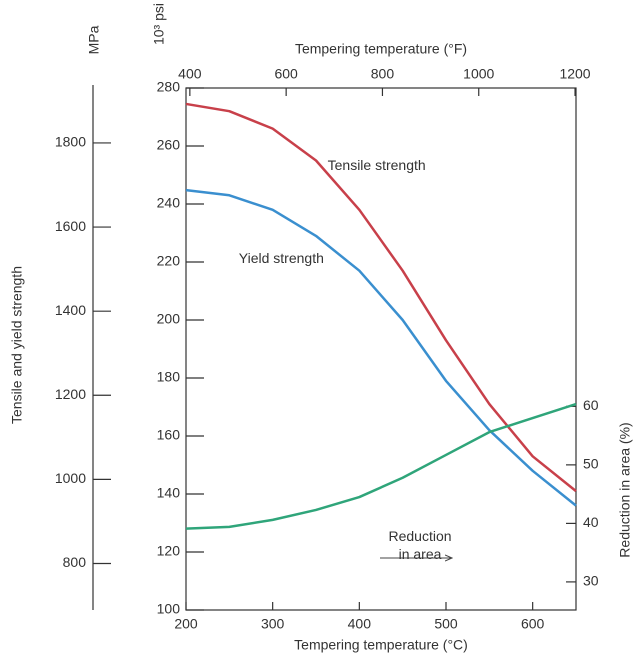 The width and height of the screenshot is (633, 656). I want to click on mpa-tick-label: 1800, so click(70, 142).